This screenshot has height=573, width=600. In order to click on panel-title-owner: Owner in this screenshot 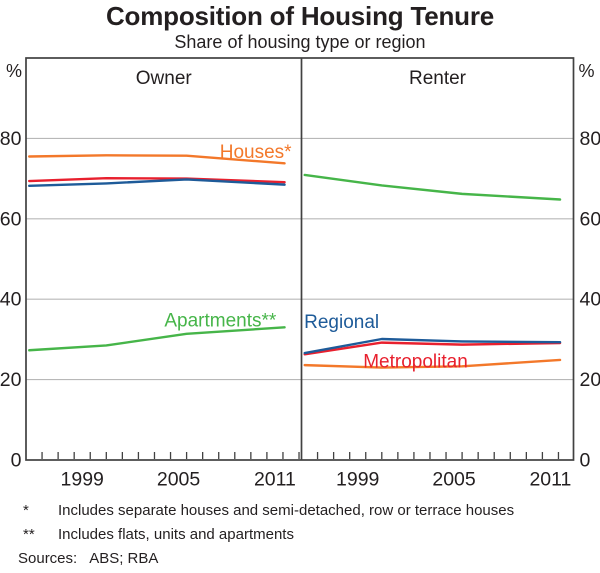, I will do `click(164, 78)`.